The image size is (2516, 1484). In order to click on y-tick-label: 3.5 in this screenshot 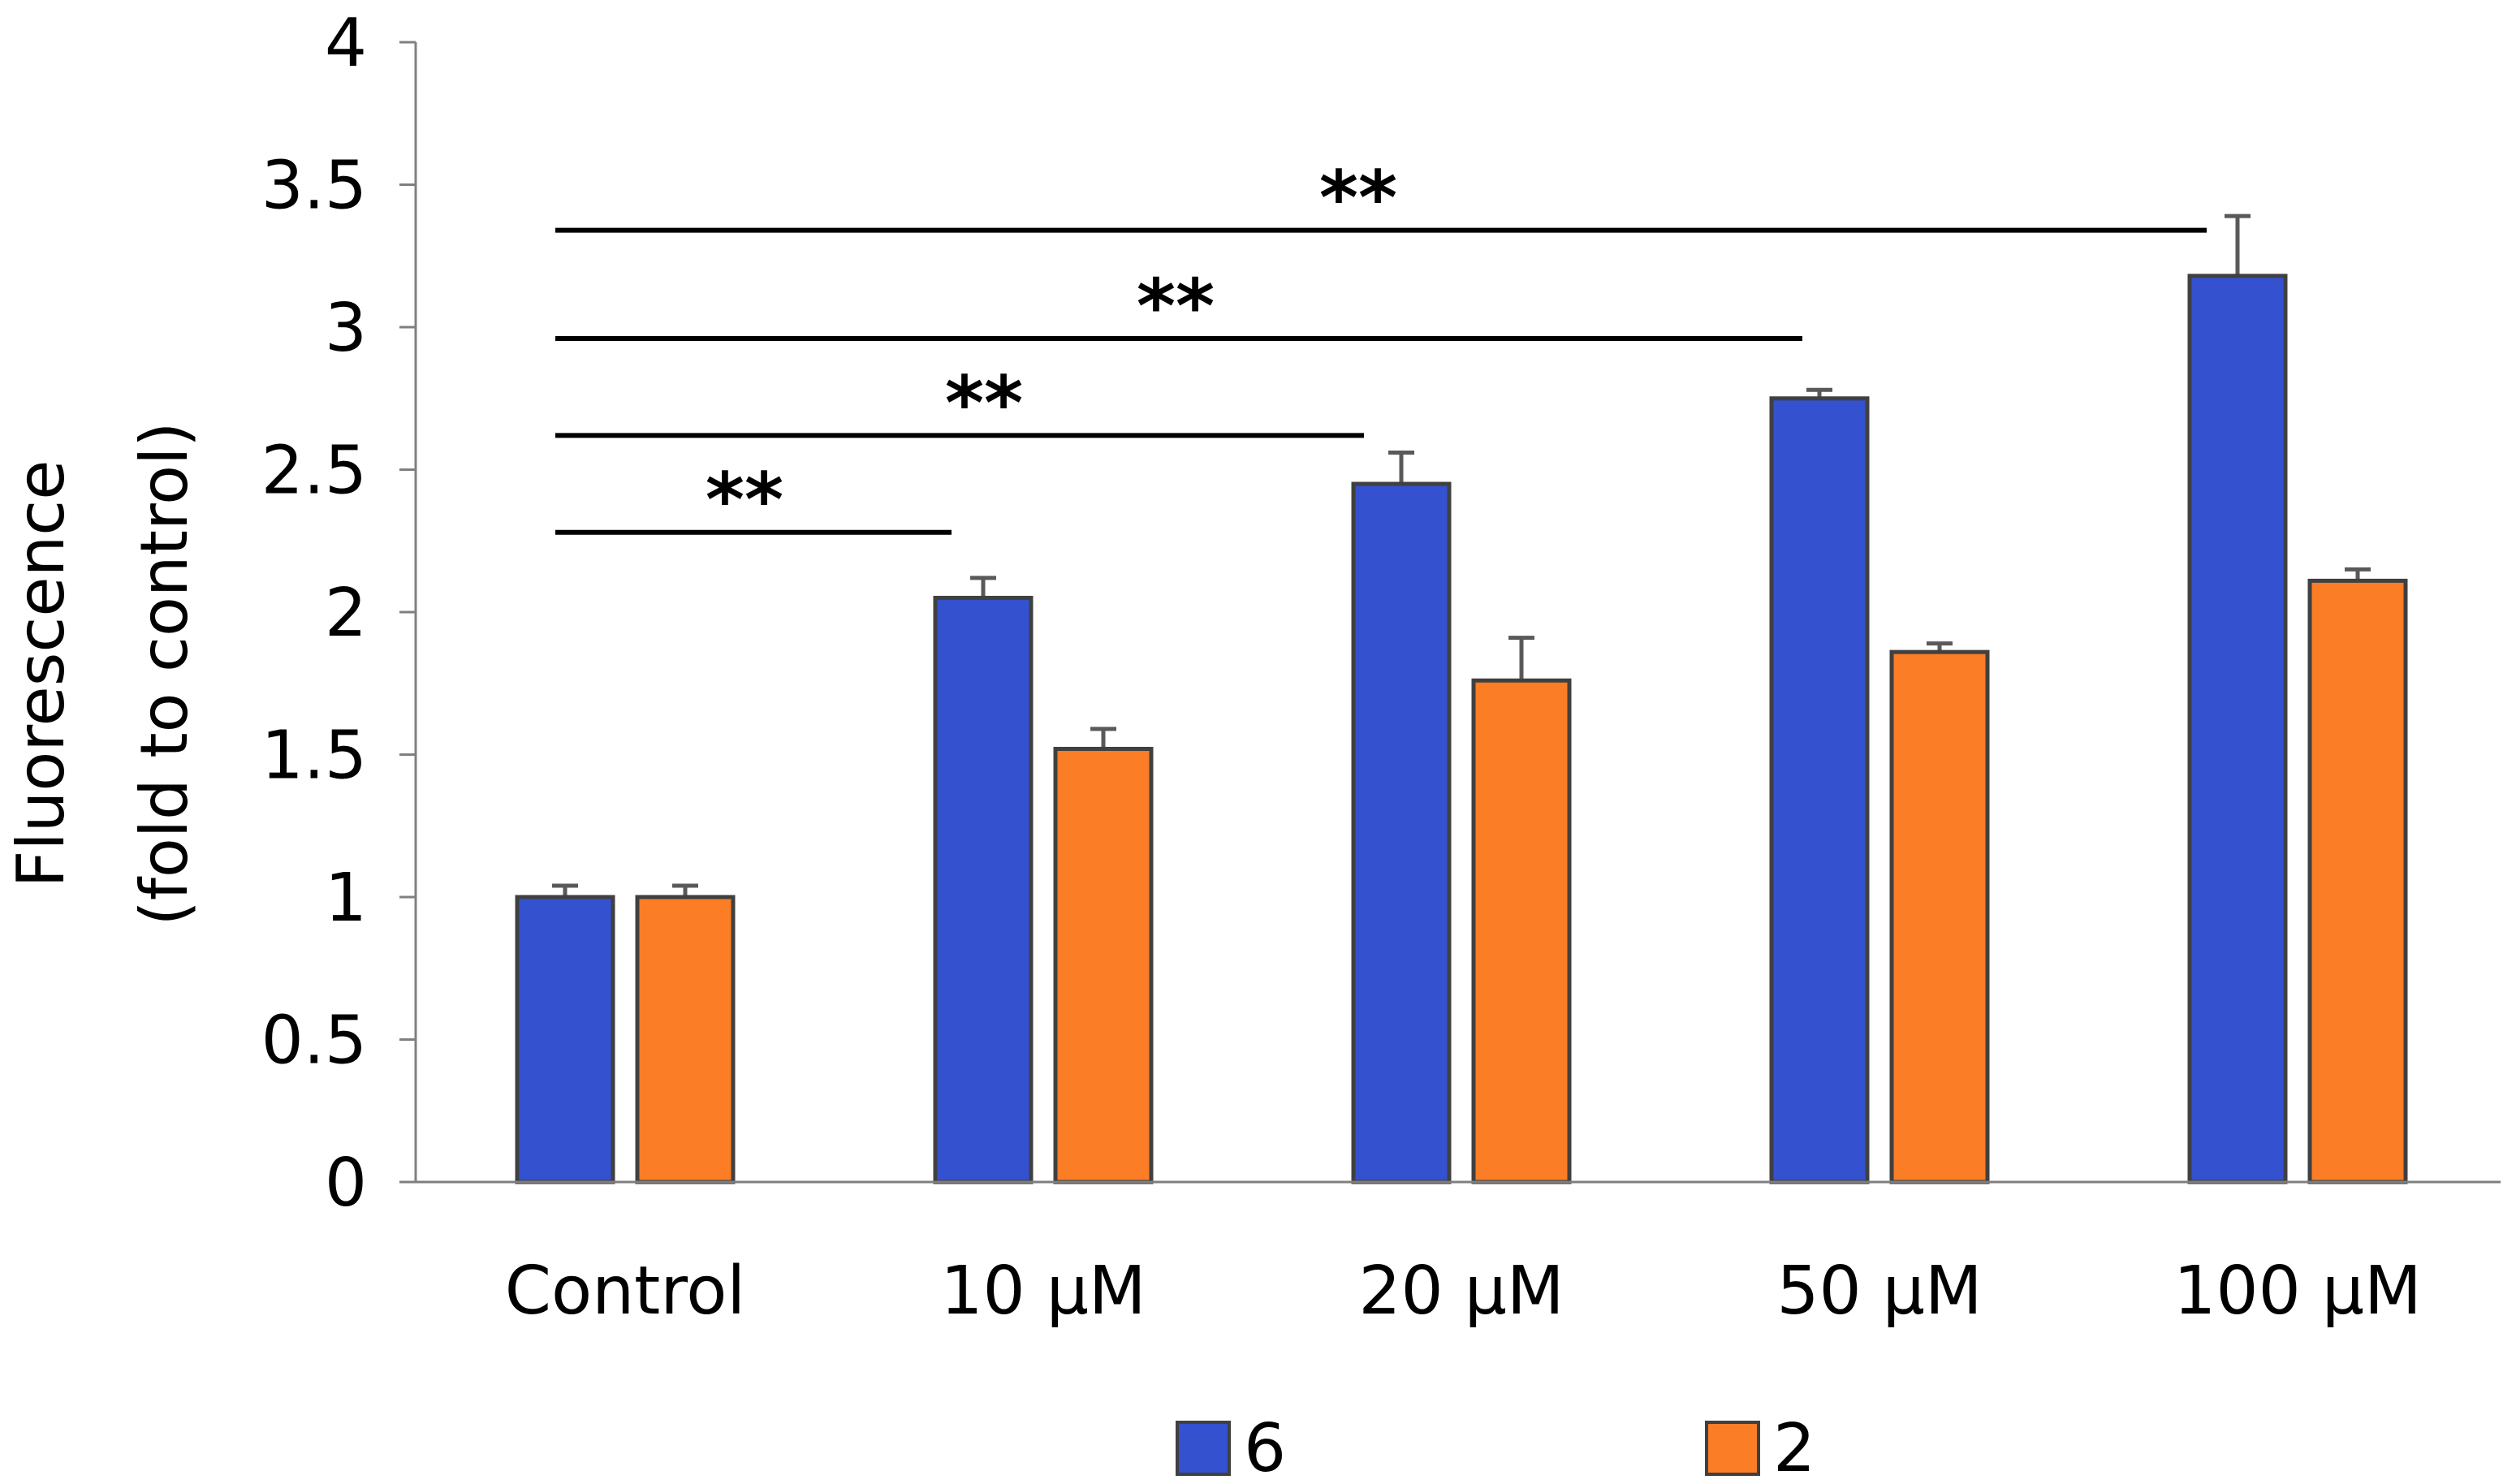, I will do `click(314, 186)`.